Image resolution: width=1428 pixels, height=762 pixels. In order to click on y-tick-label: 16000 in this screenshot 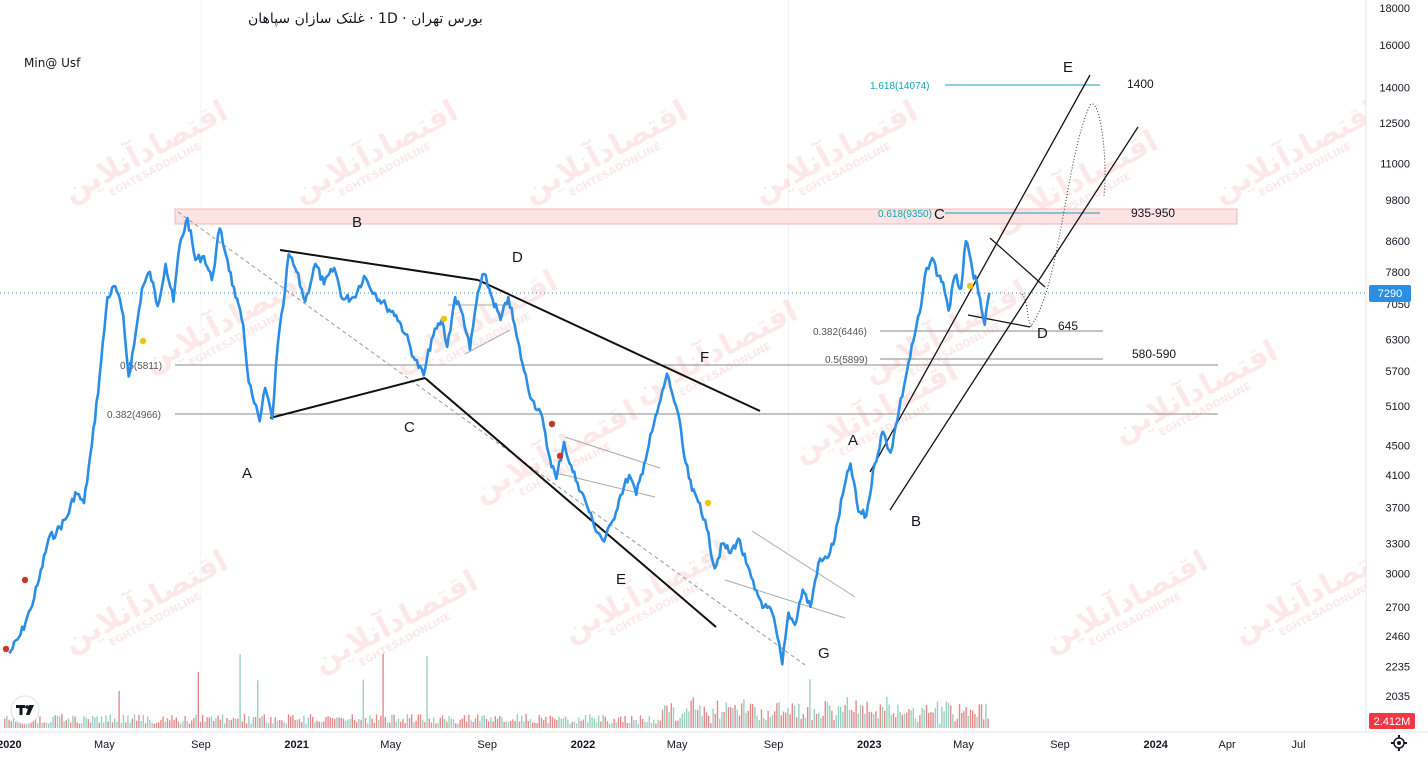, I will do `click(1394, 46)`.